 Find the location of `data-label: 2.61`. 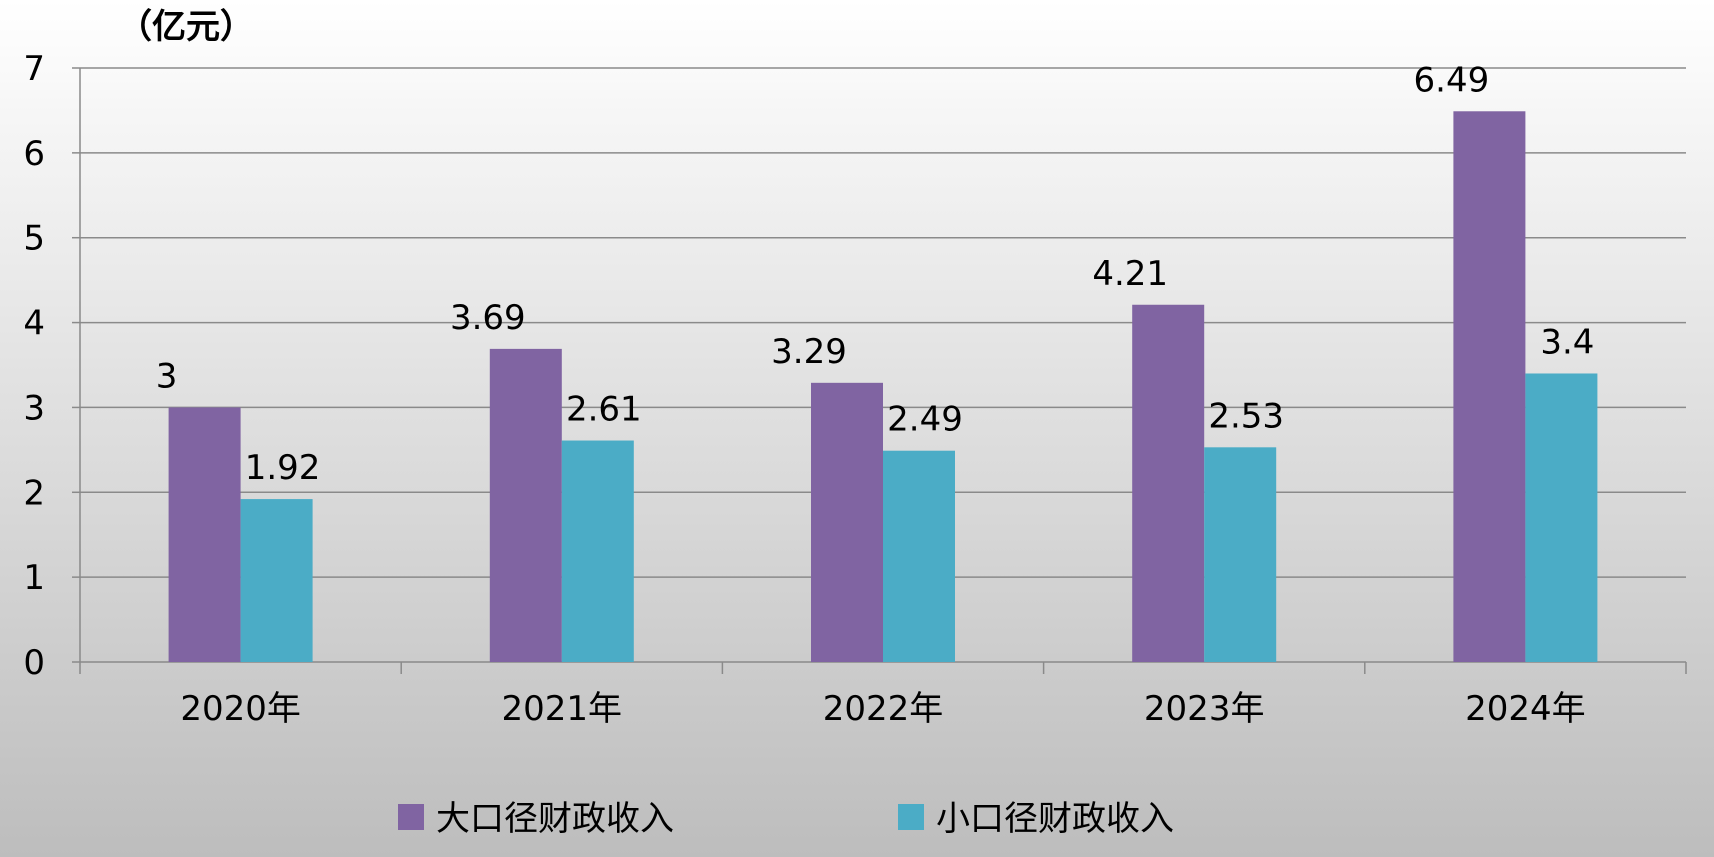

data-label: 2.61 is located at coordinates (604, 410).